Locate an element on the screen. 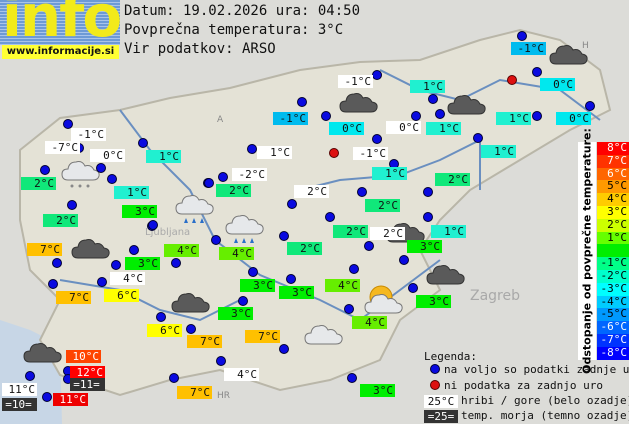 The width and height of the screenshot is (629, 424). logo-text: info is located at coordinates (61, 22).